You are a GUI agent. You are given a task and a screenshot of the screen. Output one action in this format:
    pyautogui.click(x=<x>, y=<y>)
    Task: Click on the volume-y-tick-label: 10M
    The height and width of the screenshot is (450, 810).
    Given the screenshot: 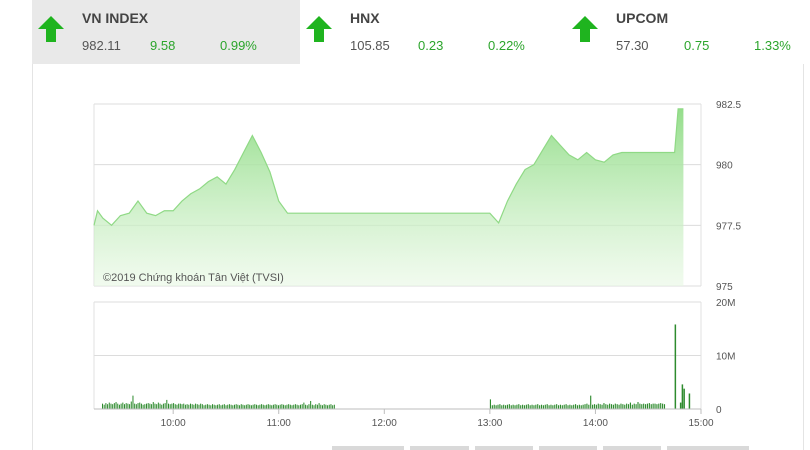 What is the action you would take?
    pyautogui.click(x=725, y=357)
    